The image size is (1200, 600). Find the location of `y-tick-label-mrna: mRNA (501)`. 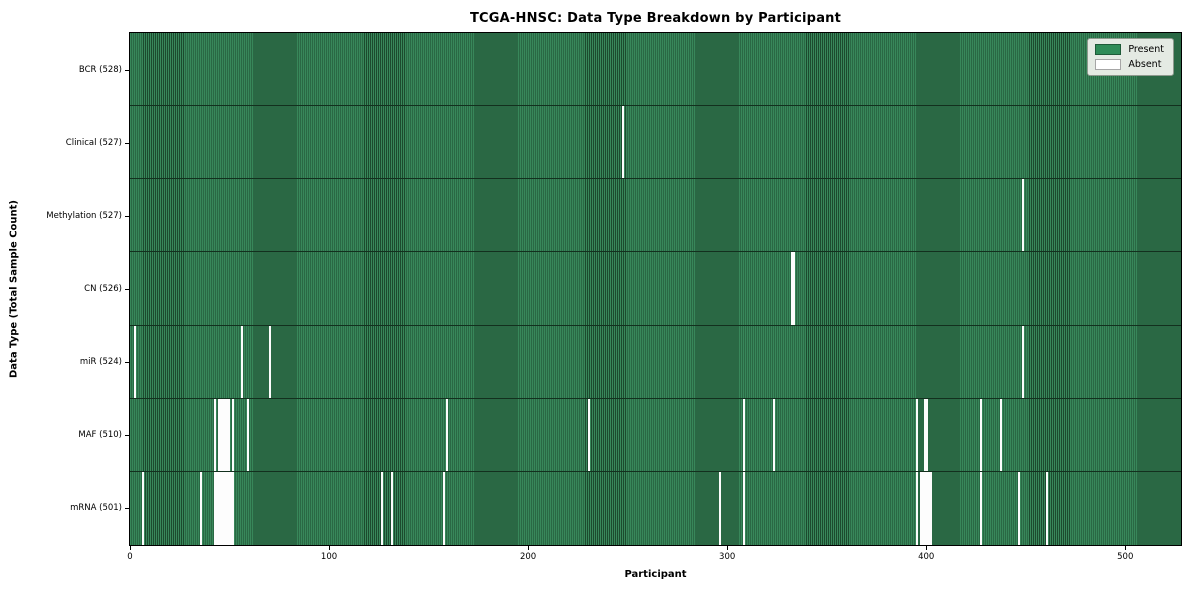

y-tick-label-mrna: mRNA (501) is located at coordinates (96, 508).